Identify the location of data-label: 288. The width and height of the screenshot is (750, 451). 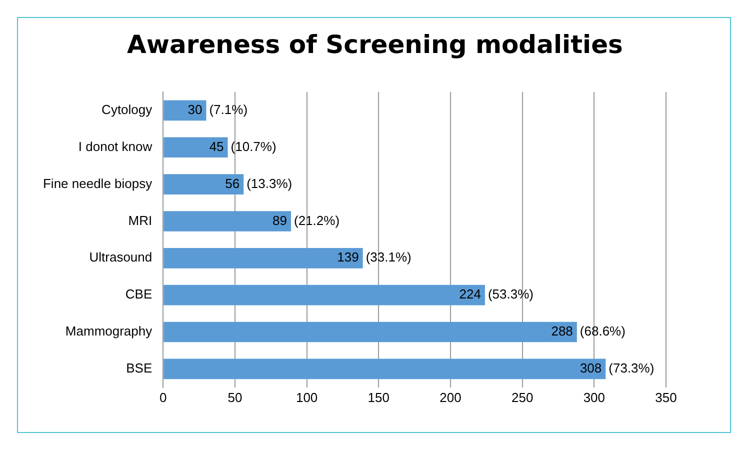
(562, 331).